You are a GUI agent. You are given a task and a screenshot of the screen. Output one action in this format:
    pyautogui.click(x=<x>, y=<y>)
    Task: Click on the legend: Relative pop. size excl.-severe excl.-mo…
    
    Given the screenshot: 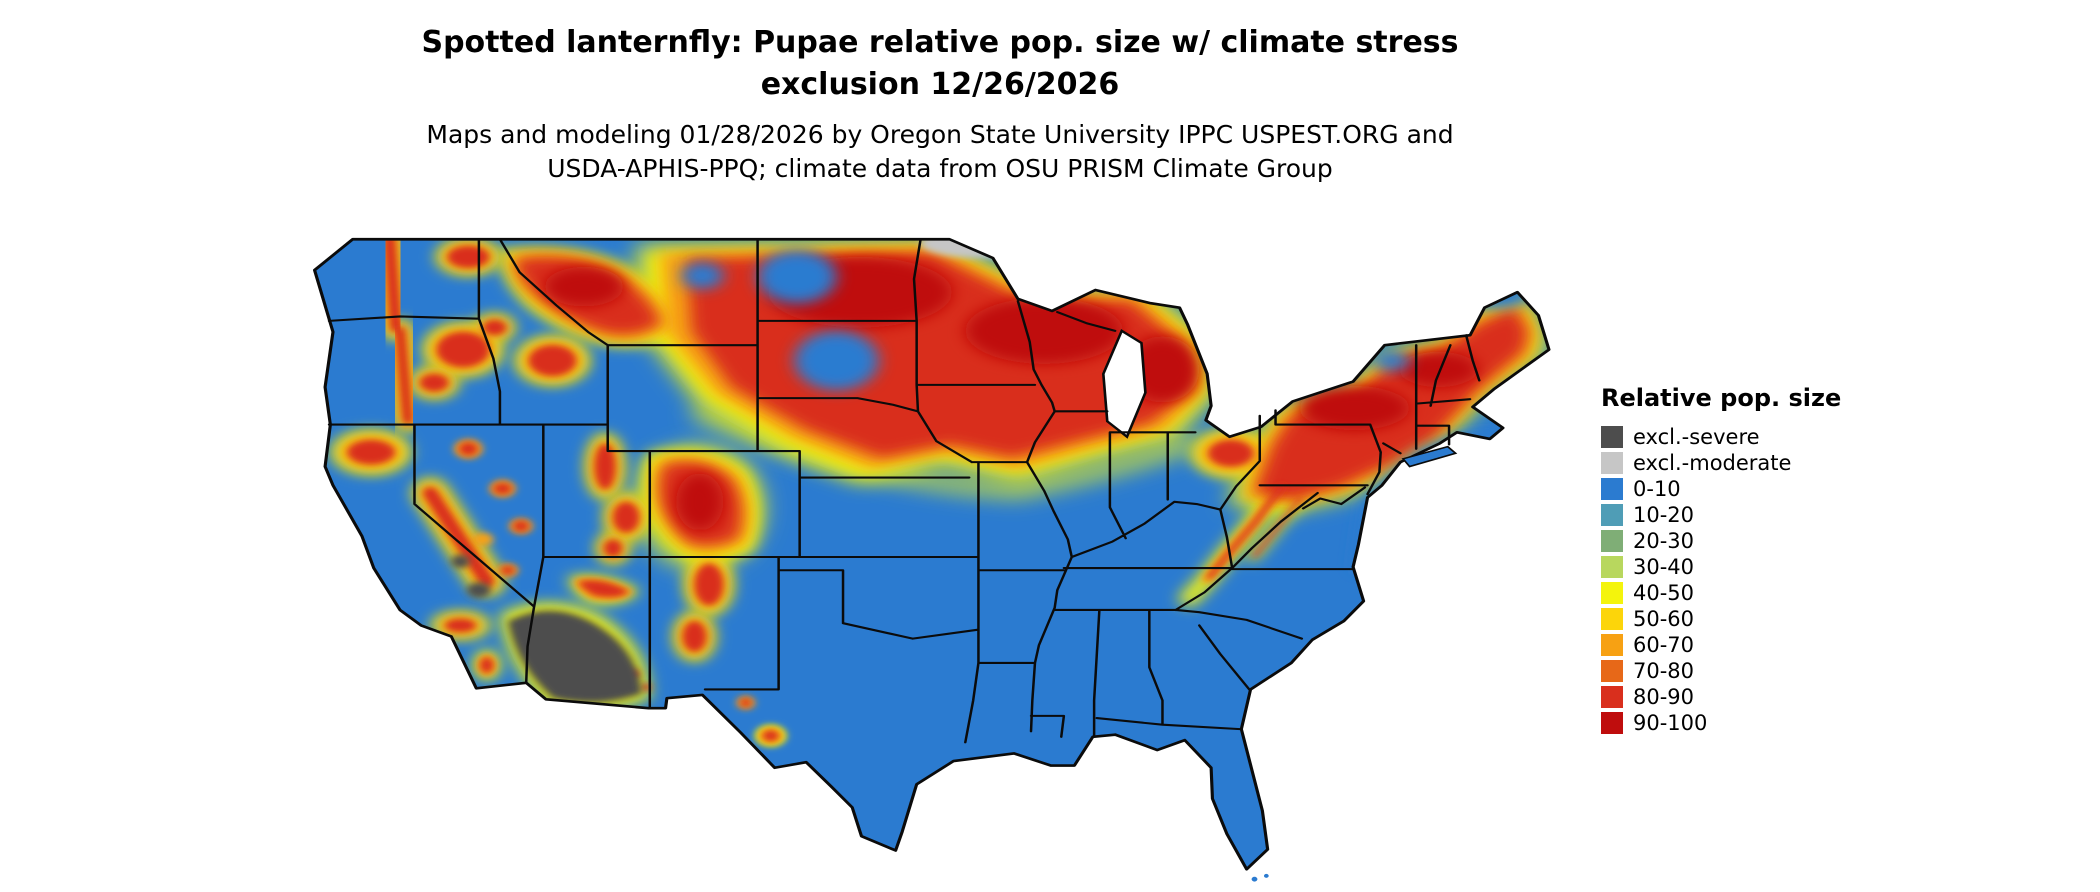 What is the action you would take?
    pyautogui.click(x=1721, y=560)
    